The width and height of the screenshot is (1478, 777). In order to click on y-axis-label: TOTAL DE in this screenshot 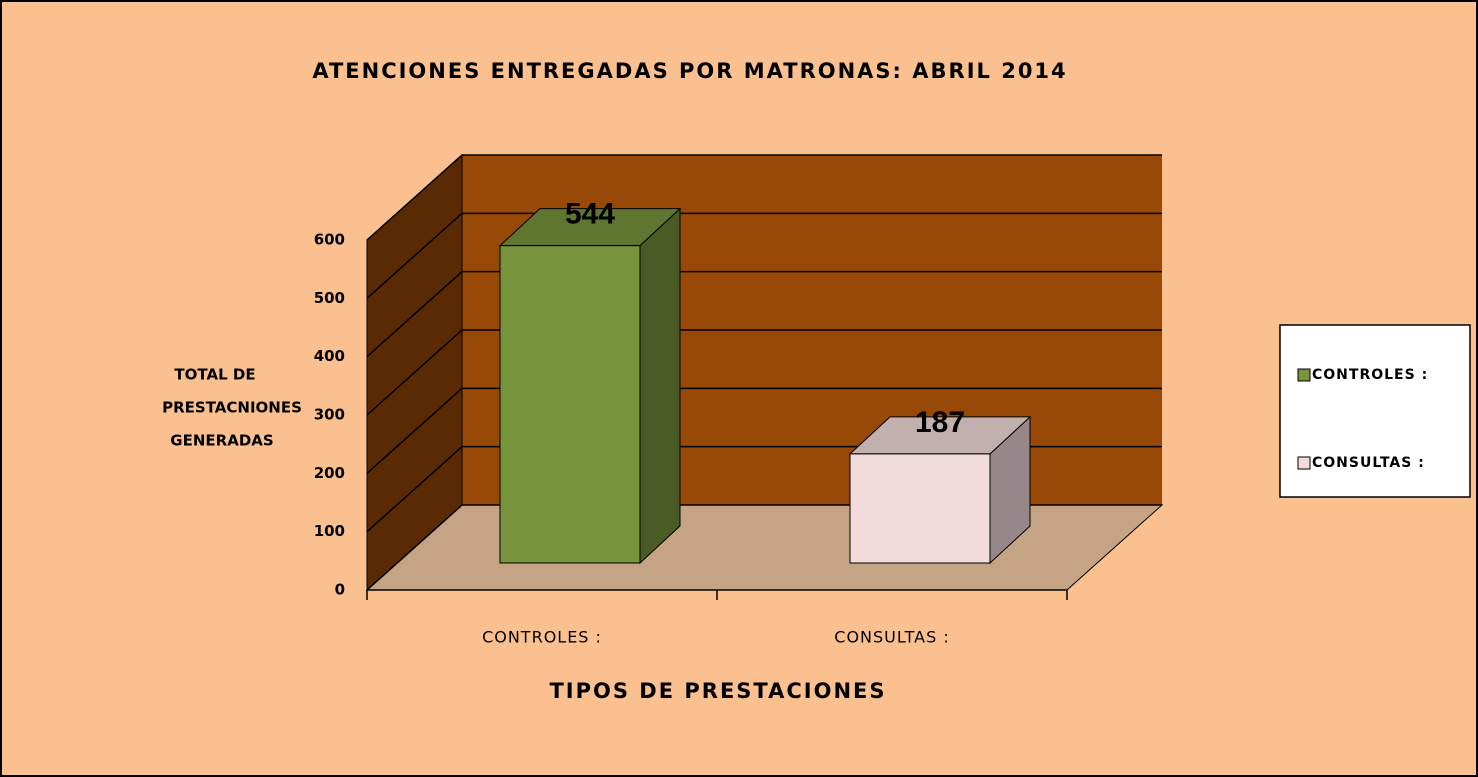, I will do `click(214, 375)`.